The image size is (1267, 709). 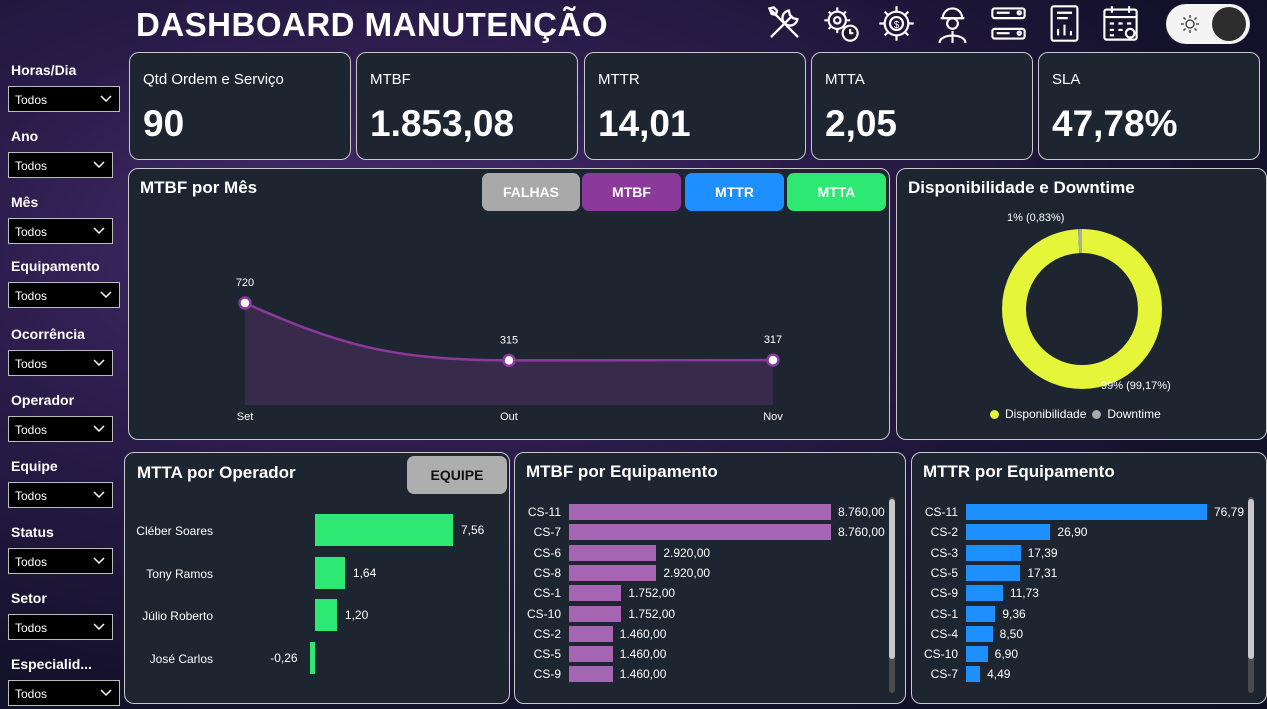 What do you see at coordinates (1042, 552) in the screenshot?
I see `equipment-value-label: 17,39` at bounding box center [1042, 552].